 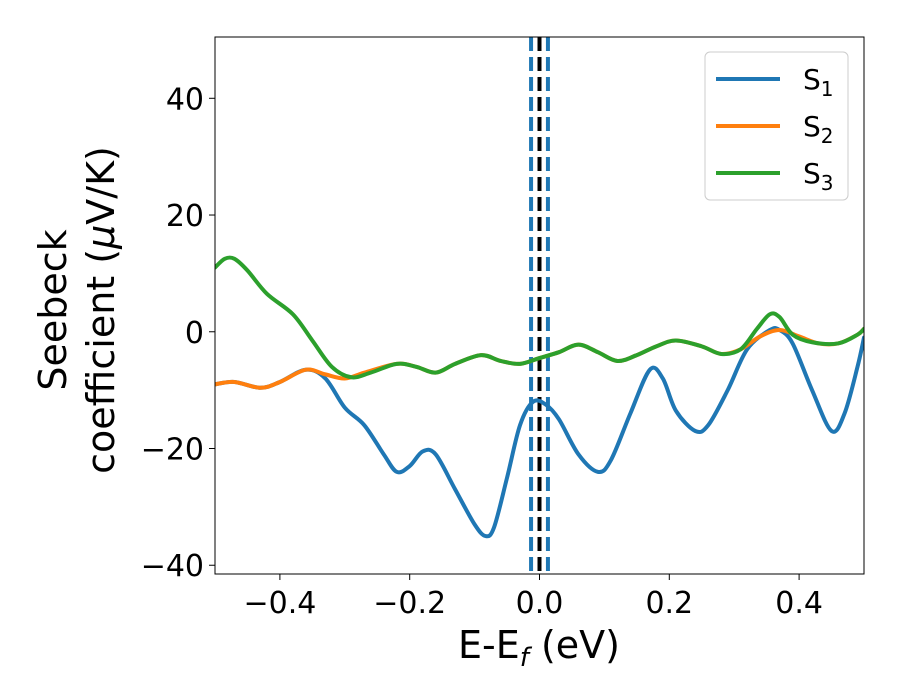 What do you see at coordinates (539, 648) in the screenshot?
I see `x-axis-label: E-Ef (eV)` at bounding box center [539, 648].